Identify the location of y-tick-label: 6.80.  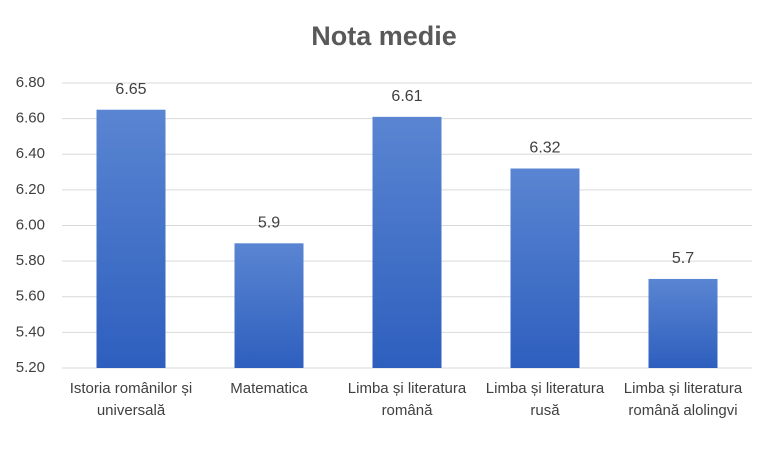
(30, 82).